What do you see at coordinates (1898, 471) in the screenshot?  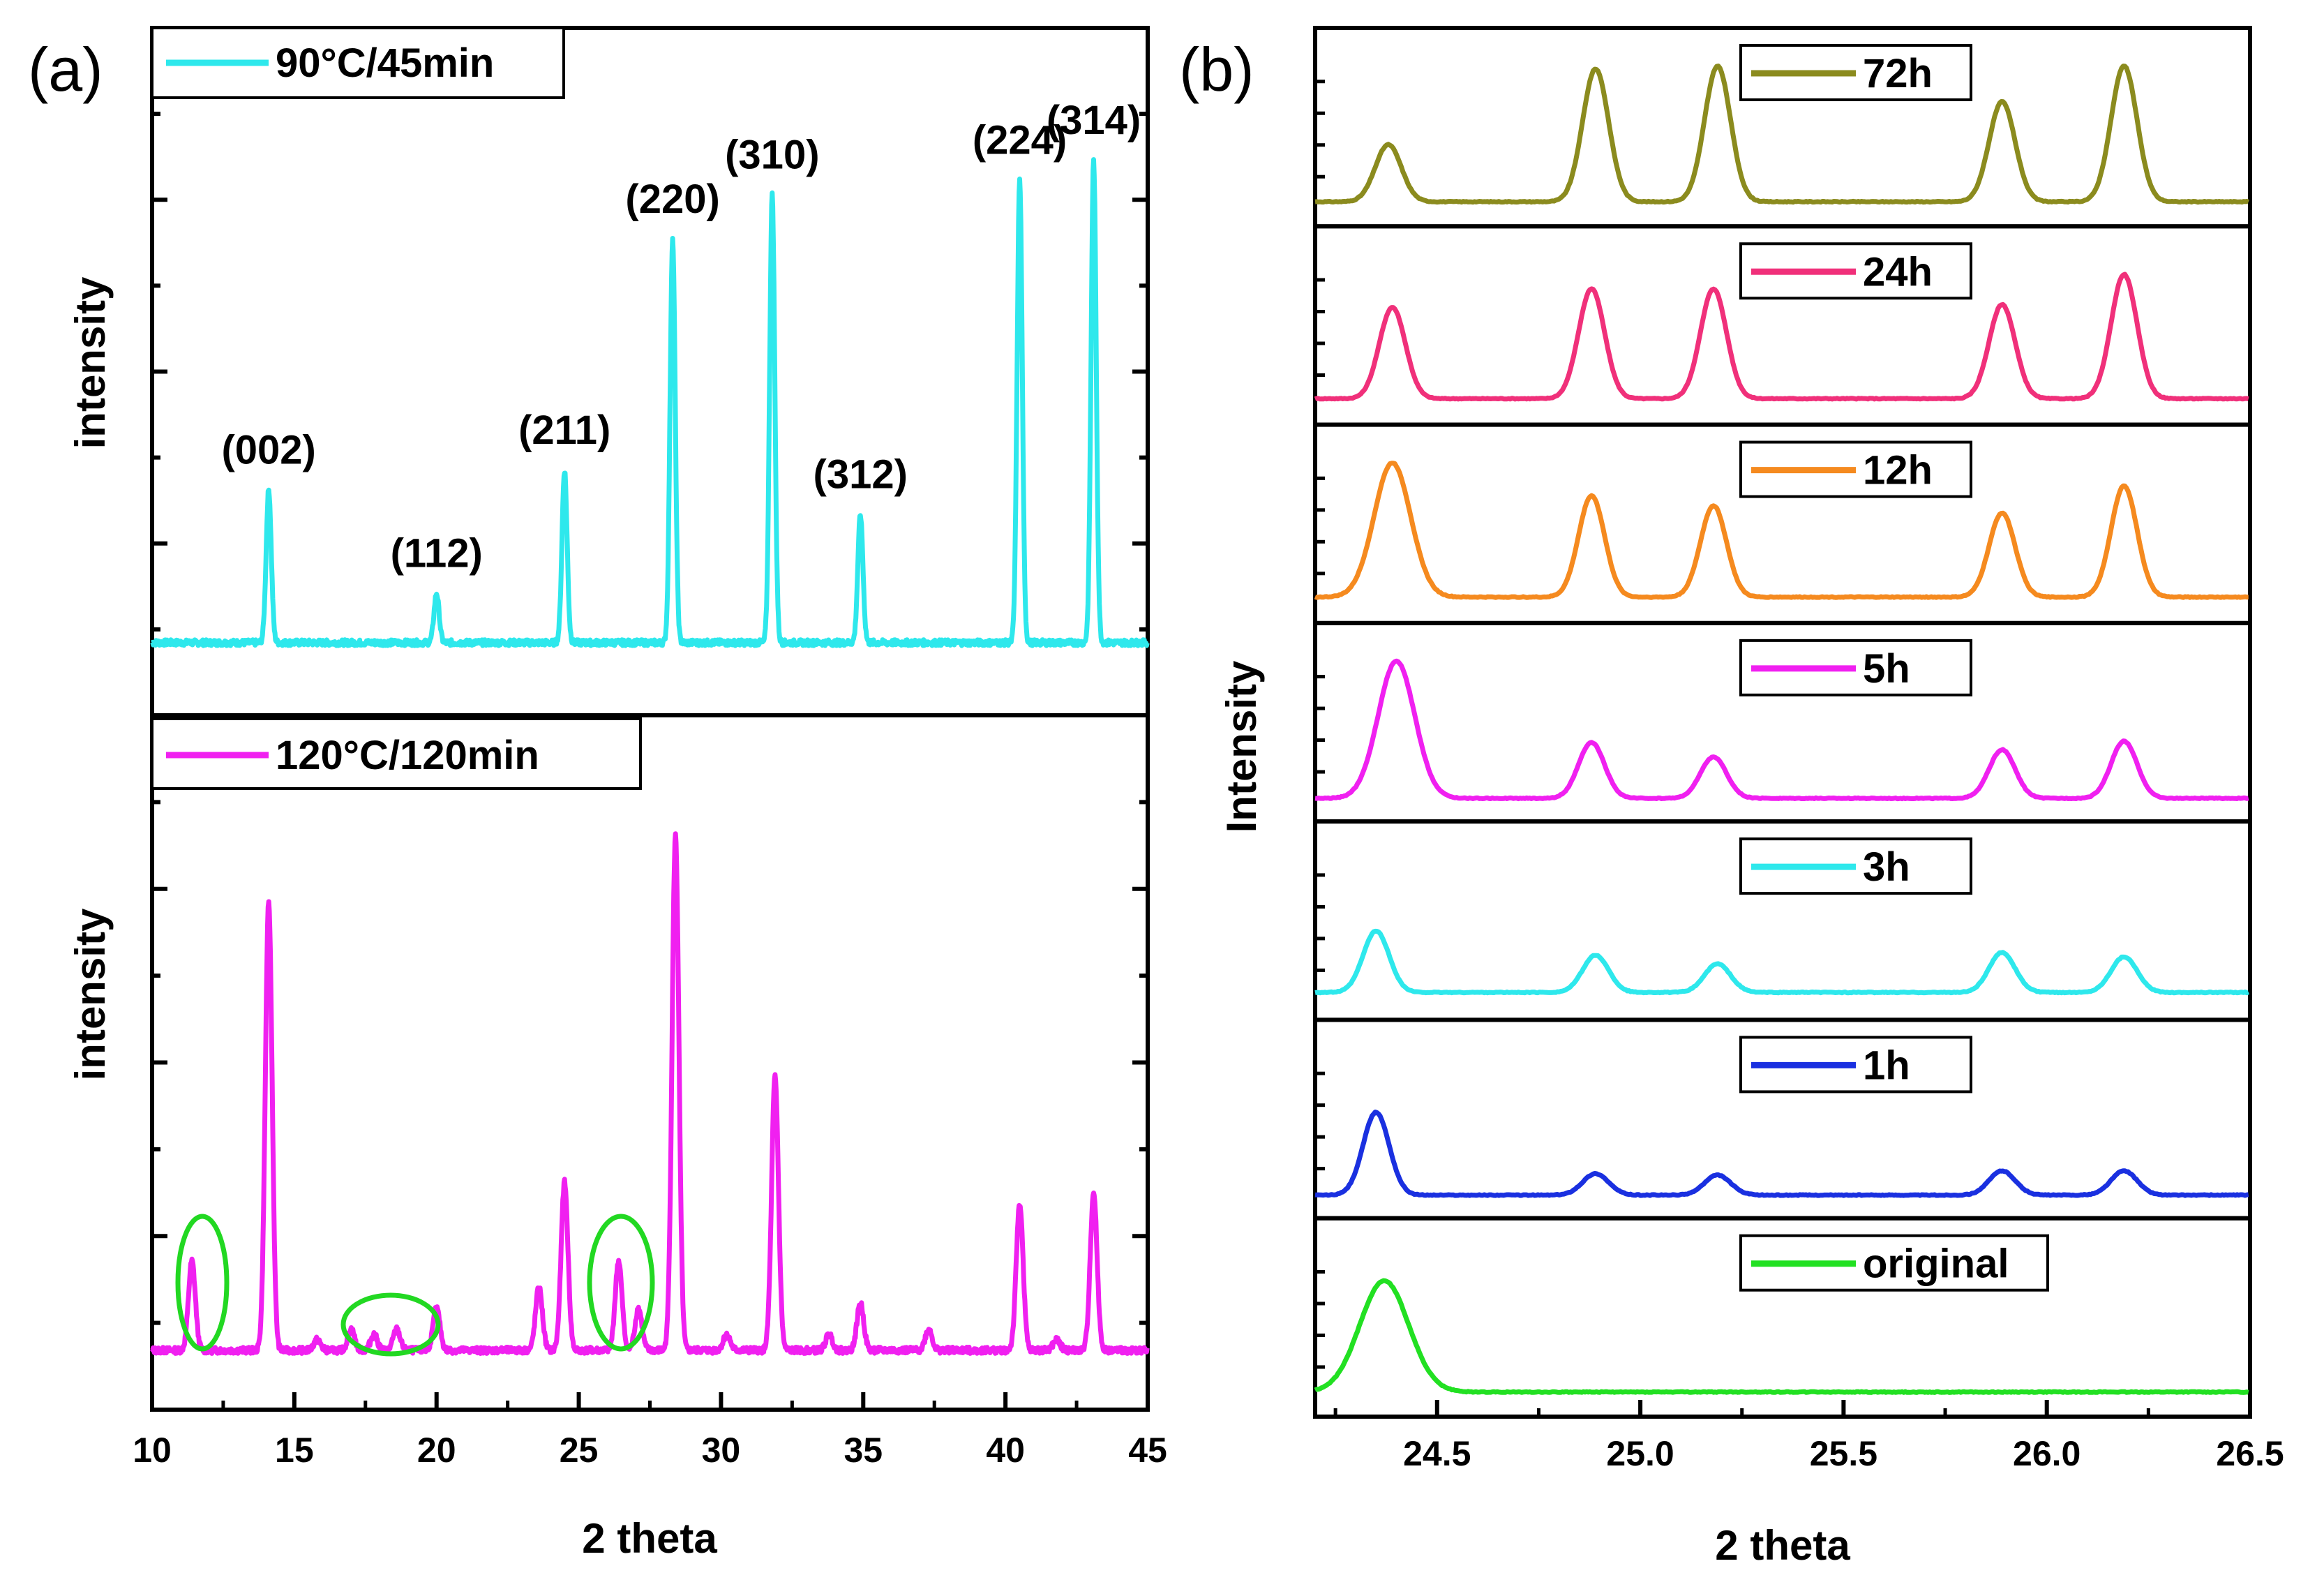 I see `legend-label: 12h` at bounding box center [1898, 471].